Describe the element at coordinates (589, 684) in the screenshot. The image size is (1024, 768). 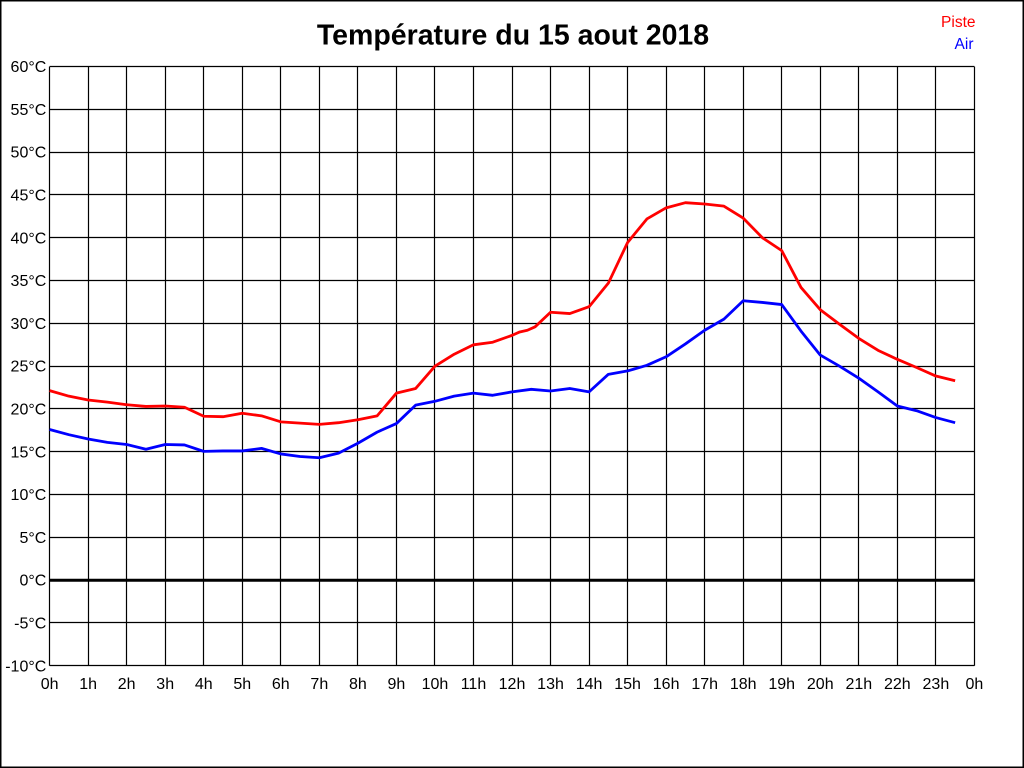
I see `svg-text: 14h` at that location.